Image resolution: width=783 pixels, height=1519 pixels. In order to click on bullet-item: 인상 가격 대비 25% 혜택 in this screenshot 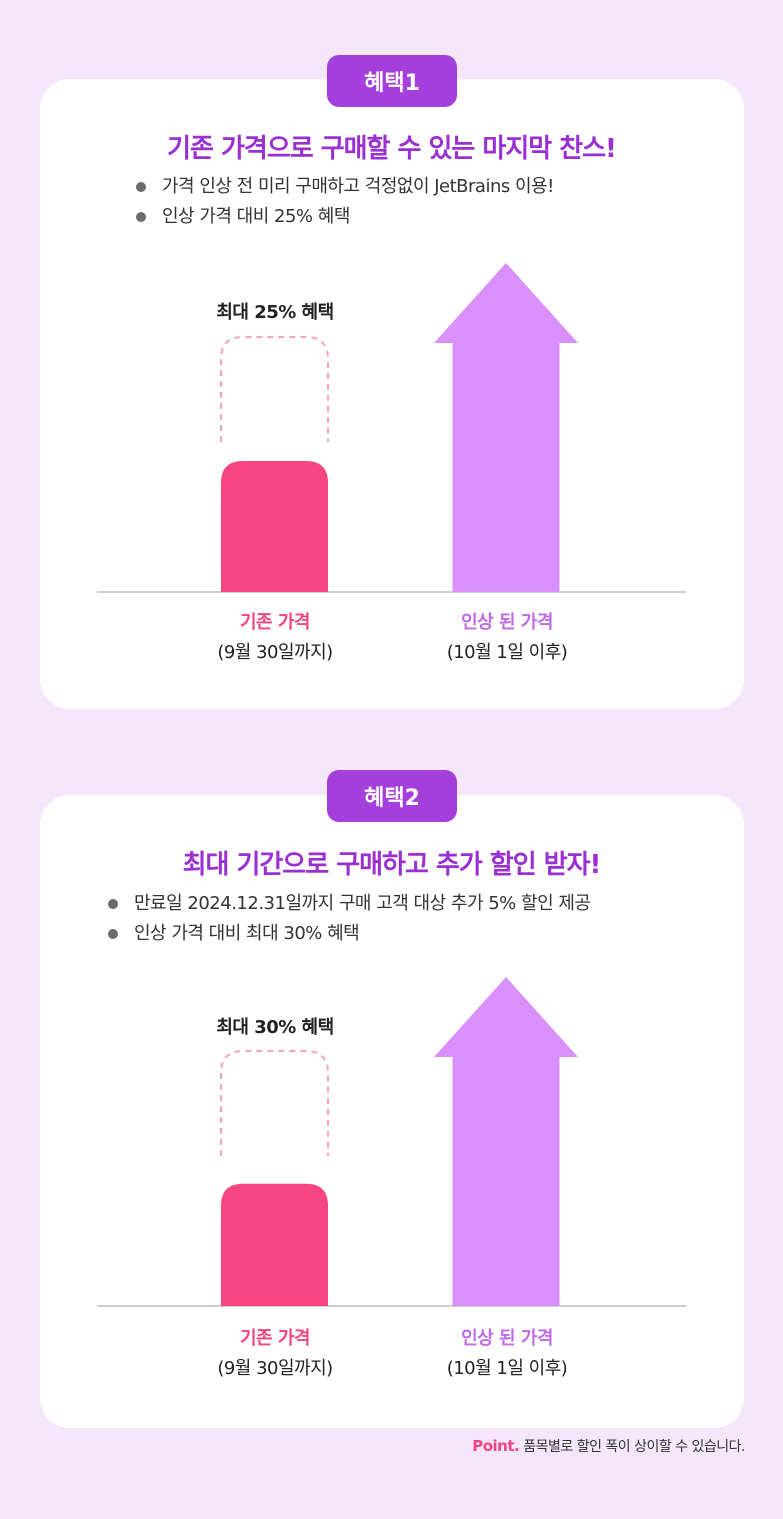, I will do `click(344, 217)`.